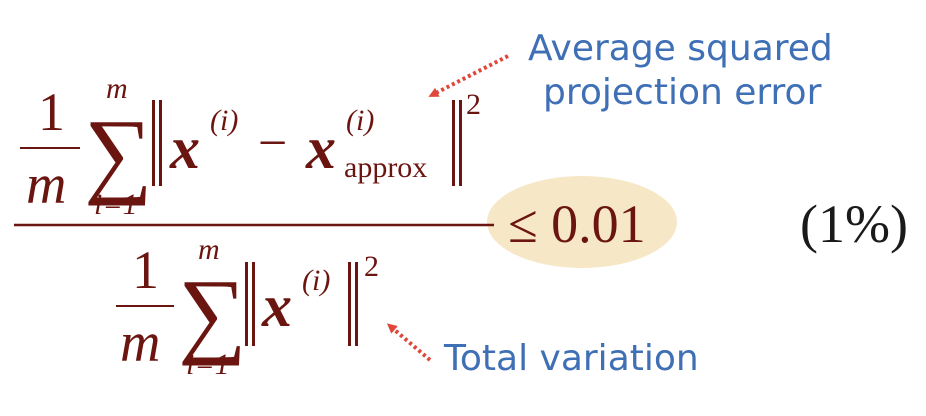  Describe the element at coordinates (184, 148) in the screenshot. I see `numerator-x: x` at that location.